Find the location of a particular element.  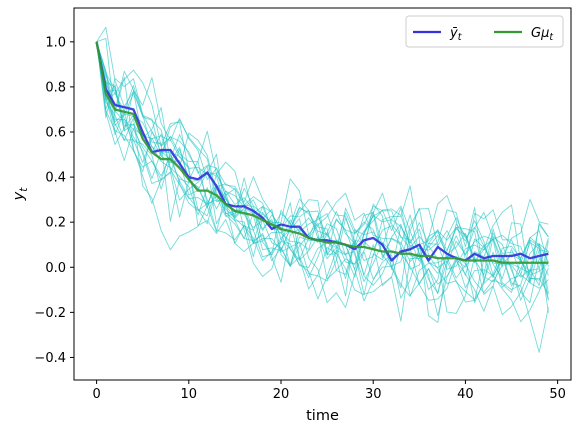

y-tick-label: 0.0 is located at coordinates (55, 268).